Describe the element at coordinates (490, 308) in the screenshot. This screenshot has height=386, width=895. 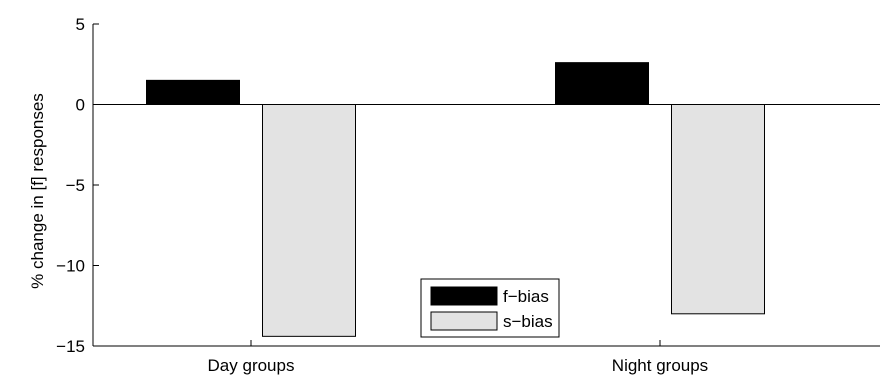
I see `legend: f−bias s−bias` at that location.